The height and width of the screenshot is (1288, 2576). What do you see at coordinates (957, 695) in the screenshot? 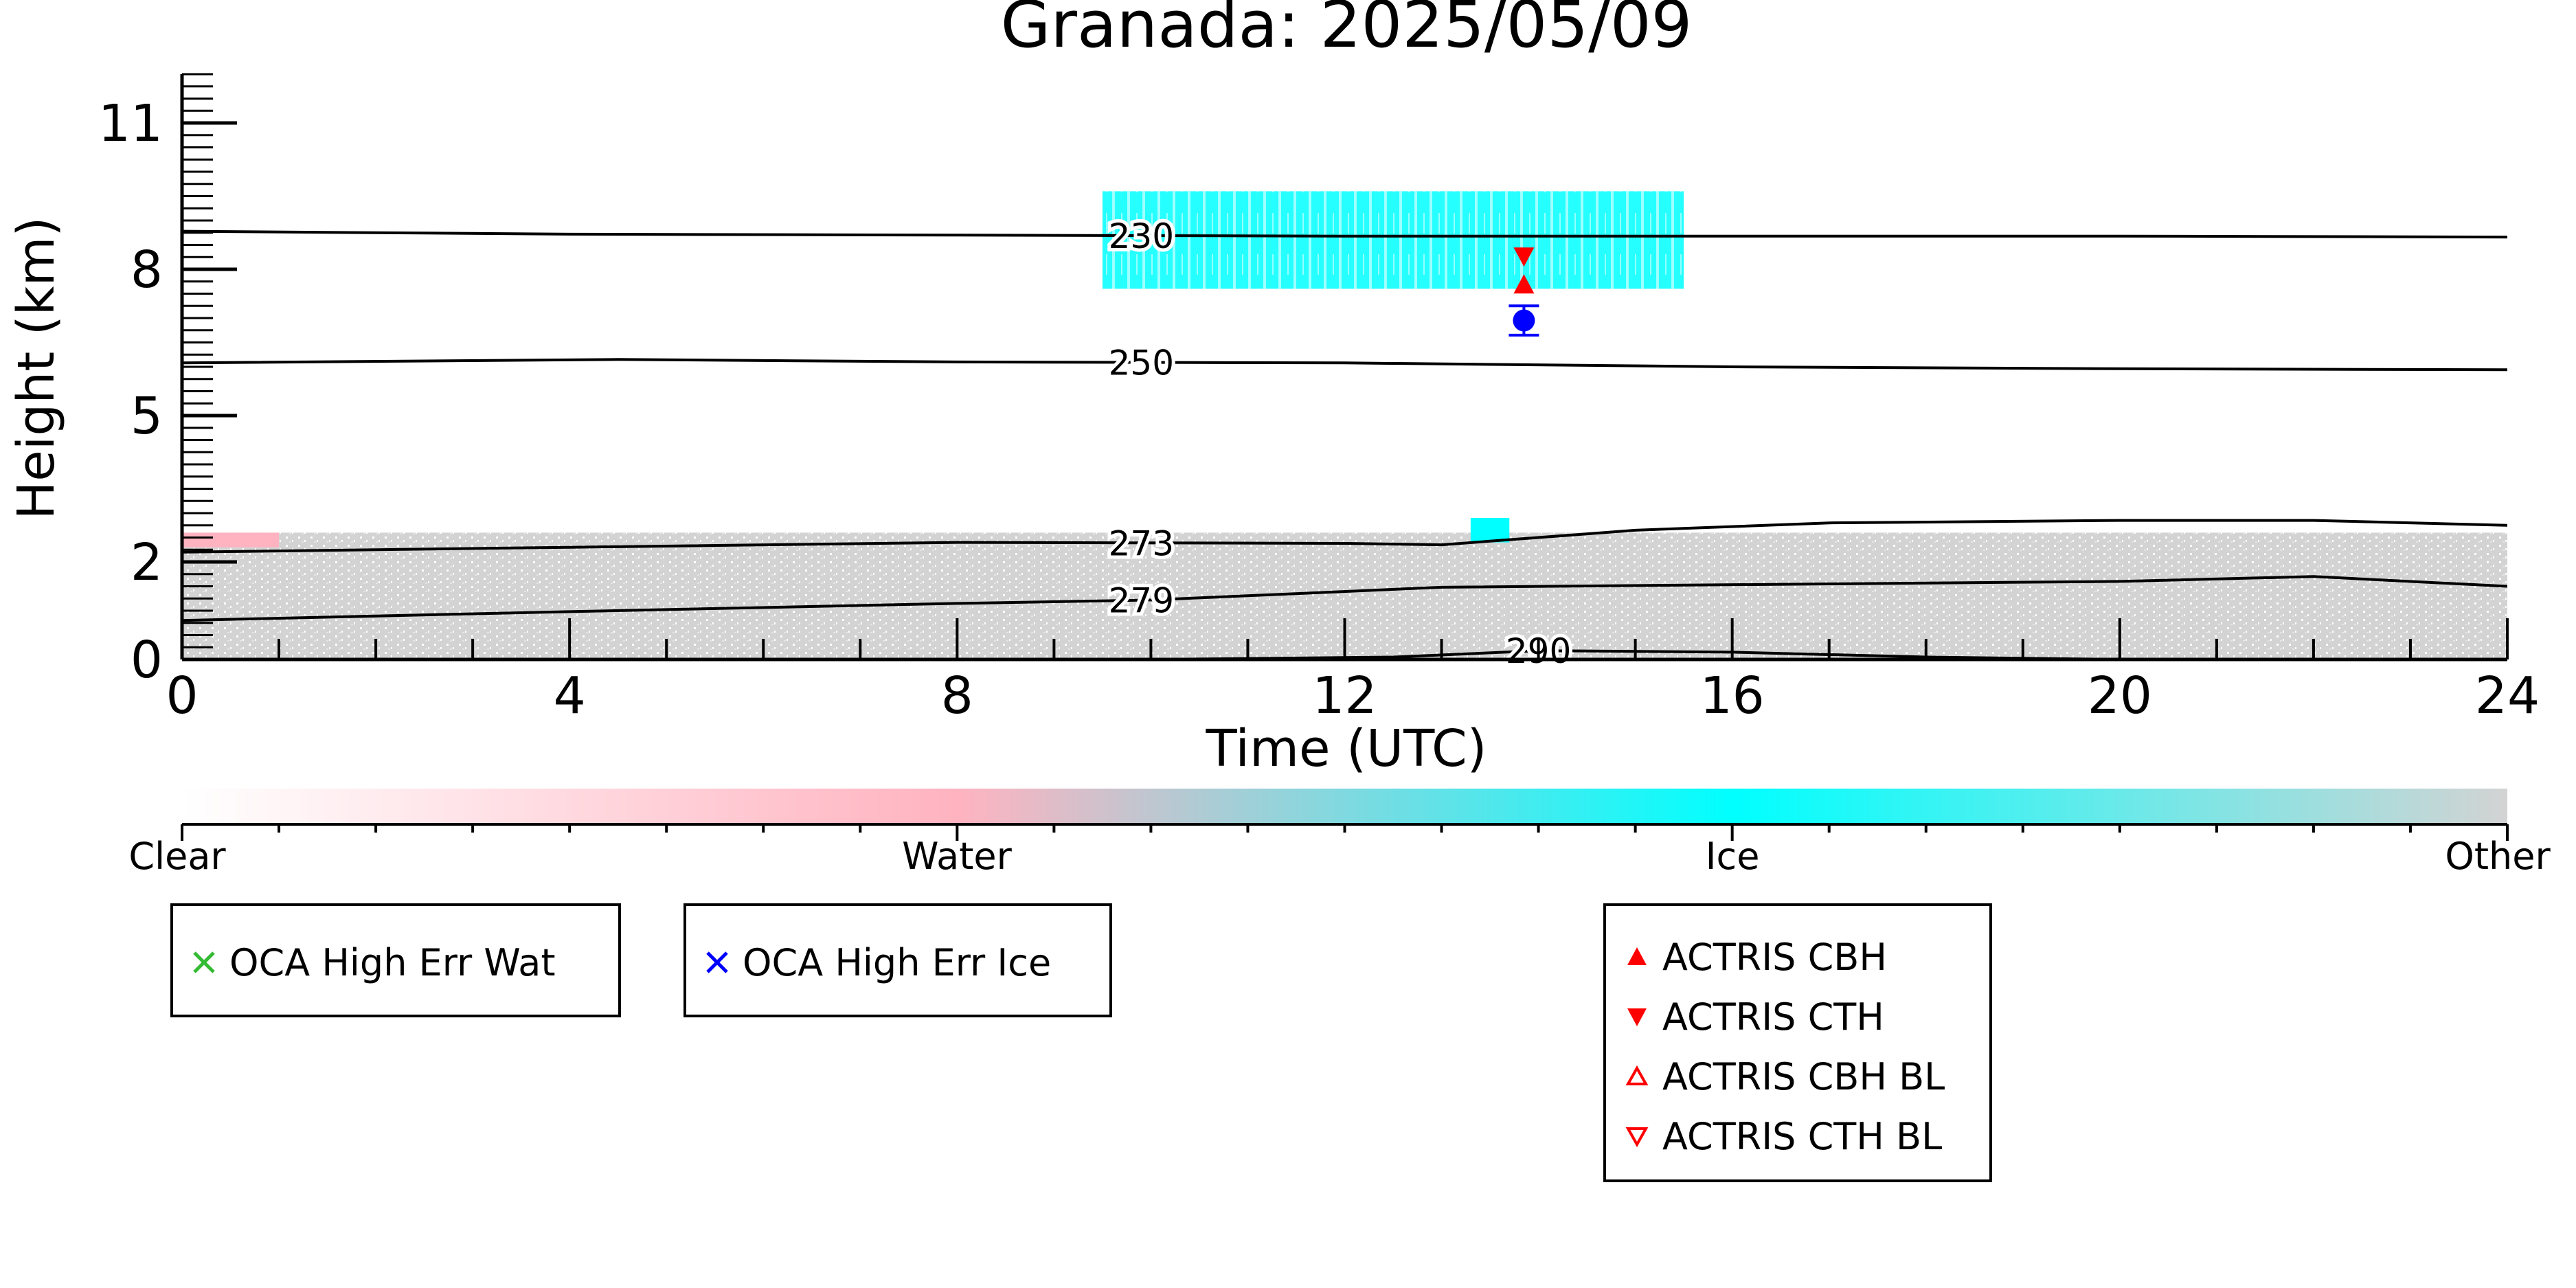
I see `x-tick-label: 8` at bounding box center [957, 695].